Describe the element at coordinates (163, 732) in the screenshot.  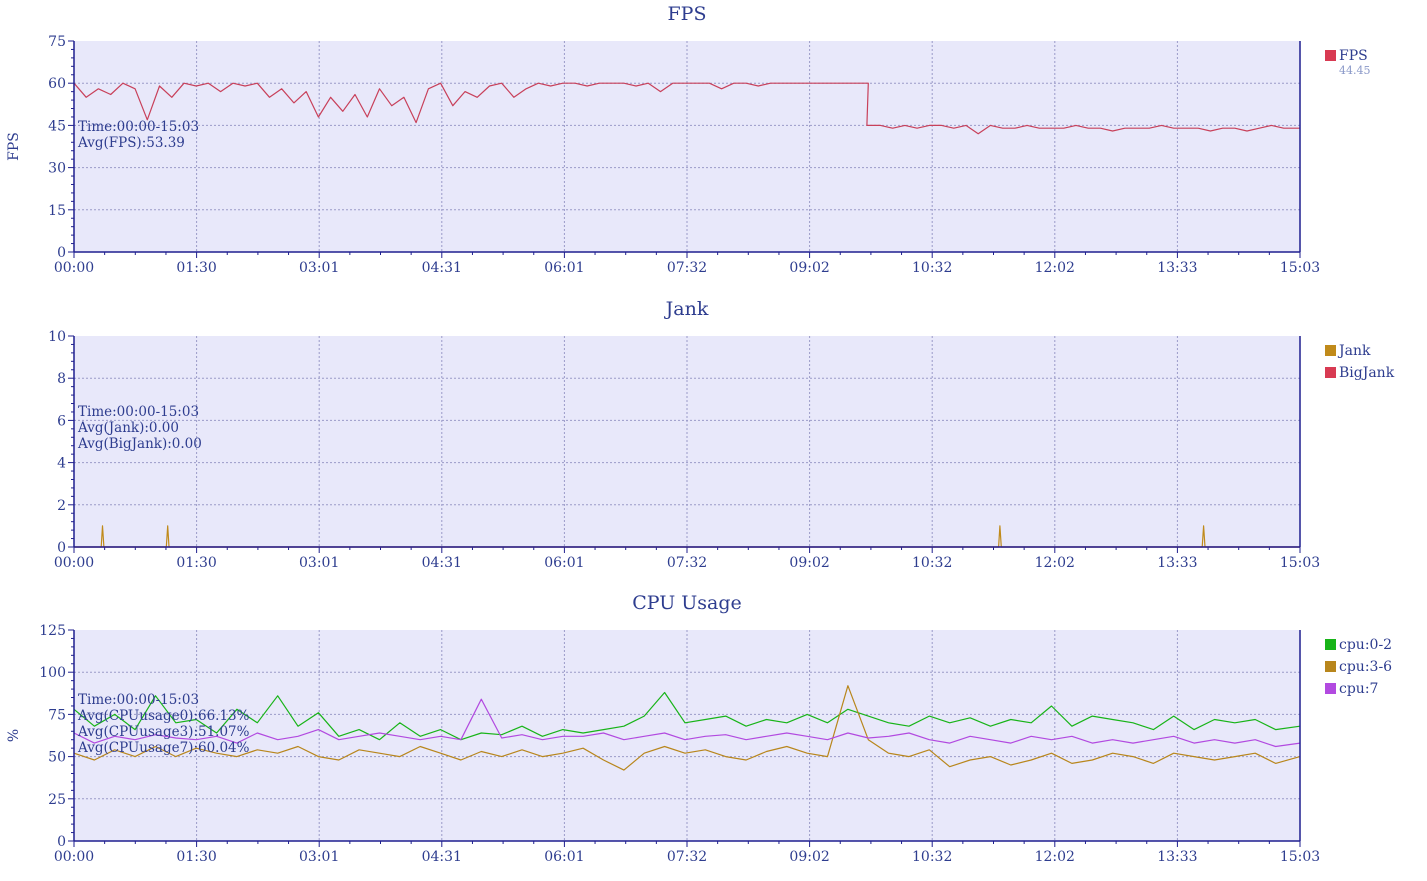
I see `cpu-annotation: Avg(CPUusage3):51.07%` at that location.